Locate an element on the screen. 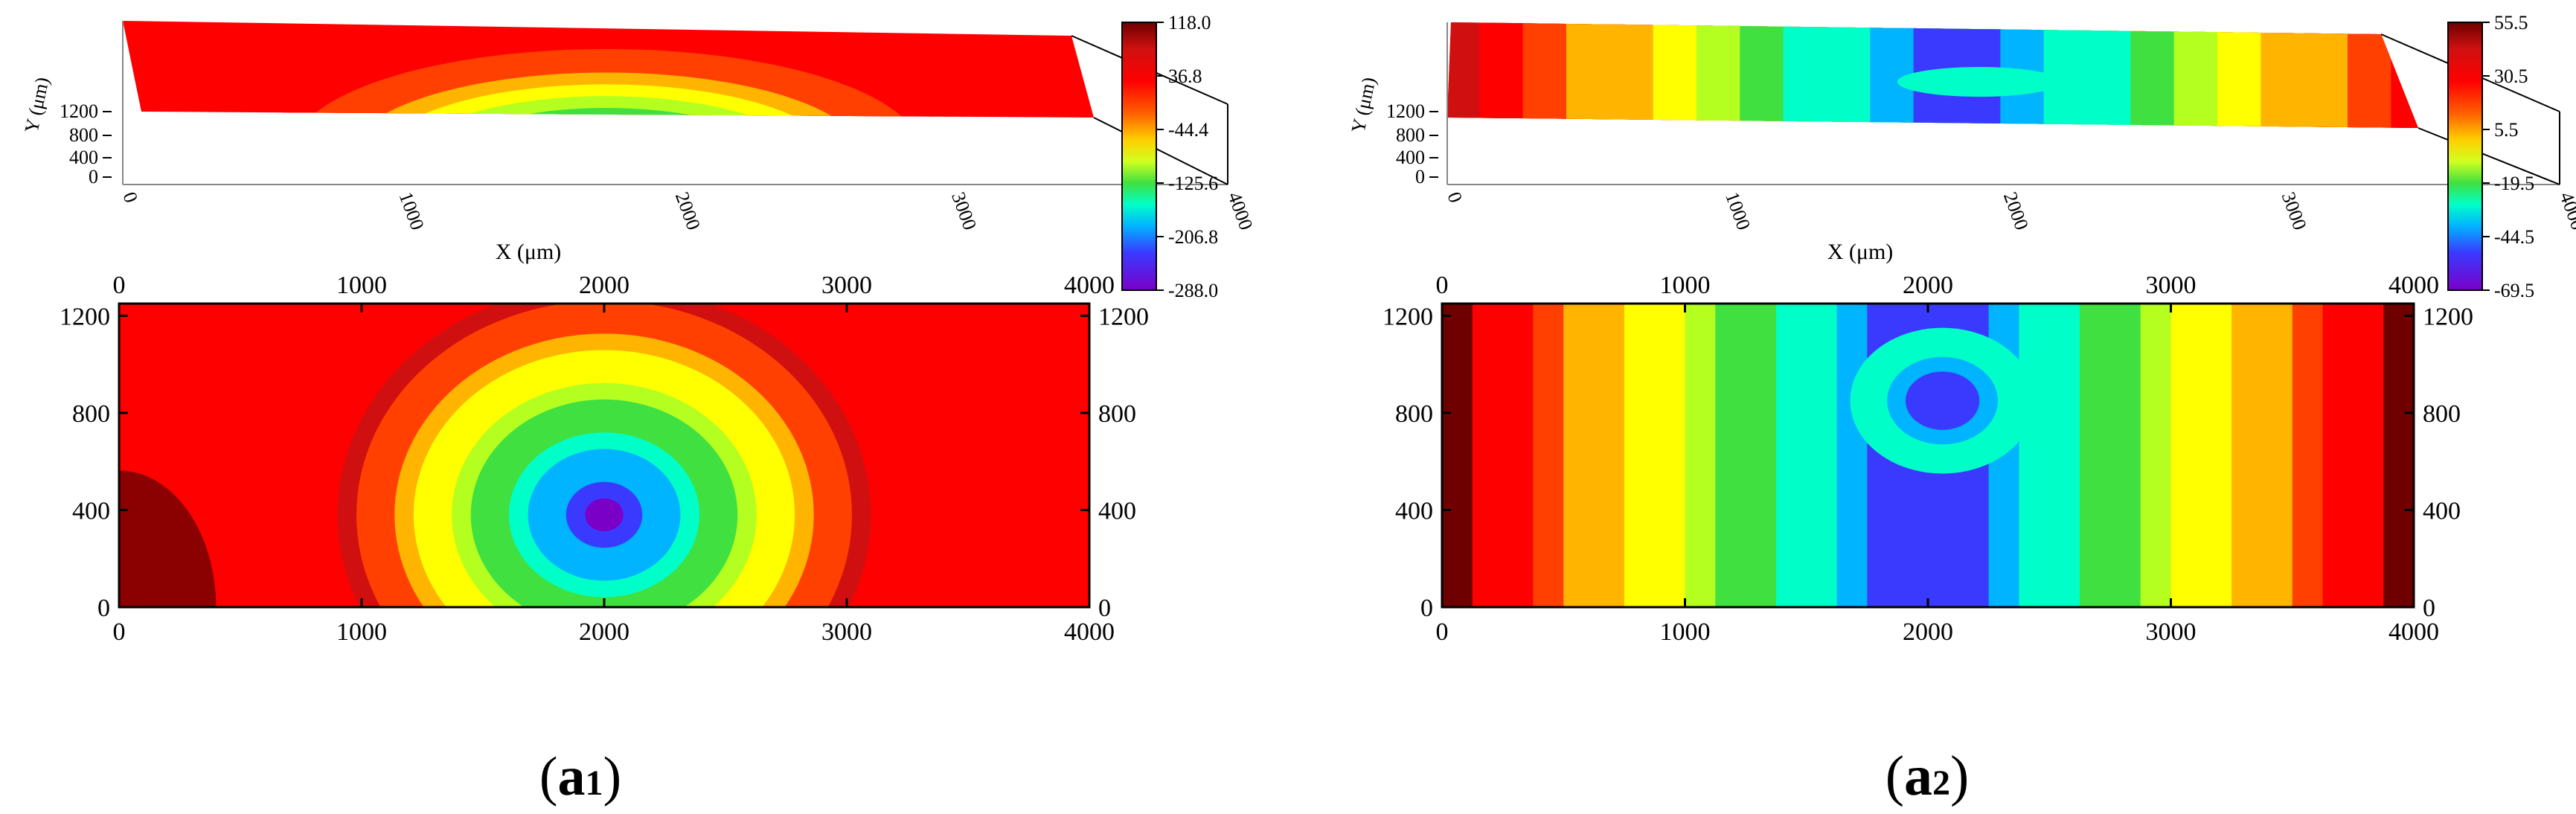 The height and width of the screenshot is (814, 2576). colorbar-tick-label: -69.5 is located at coordinates (2514, 290).